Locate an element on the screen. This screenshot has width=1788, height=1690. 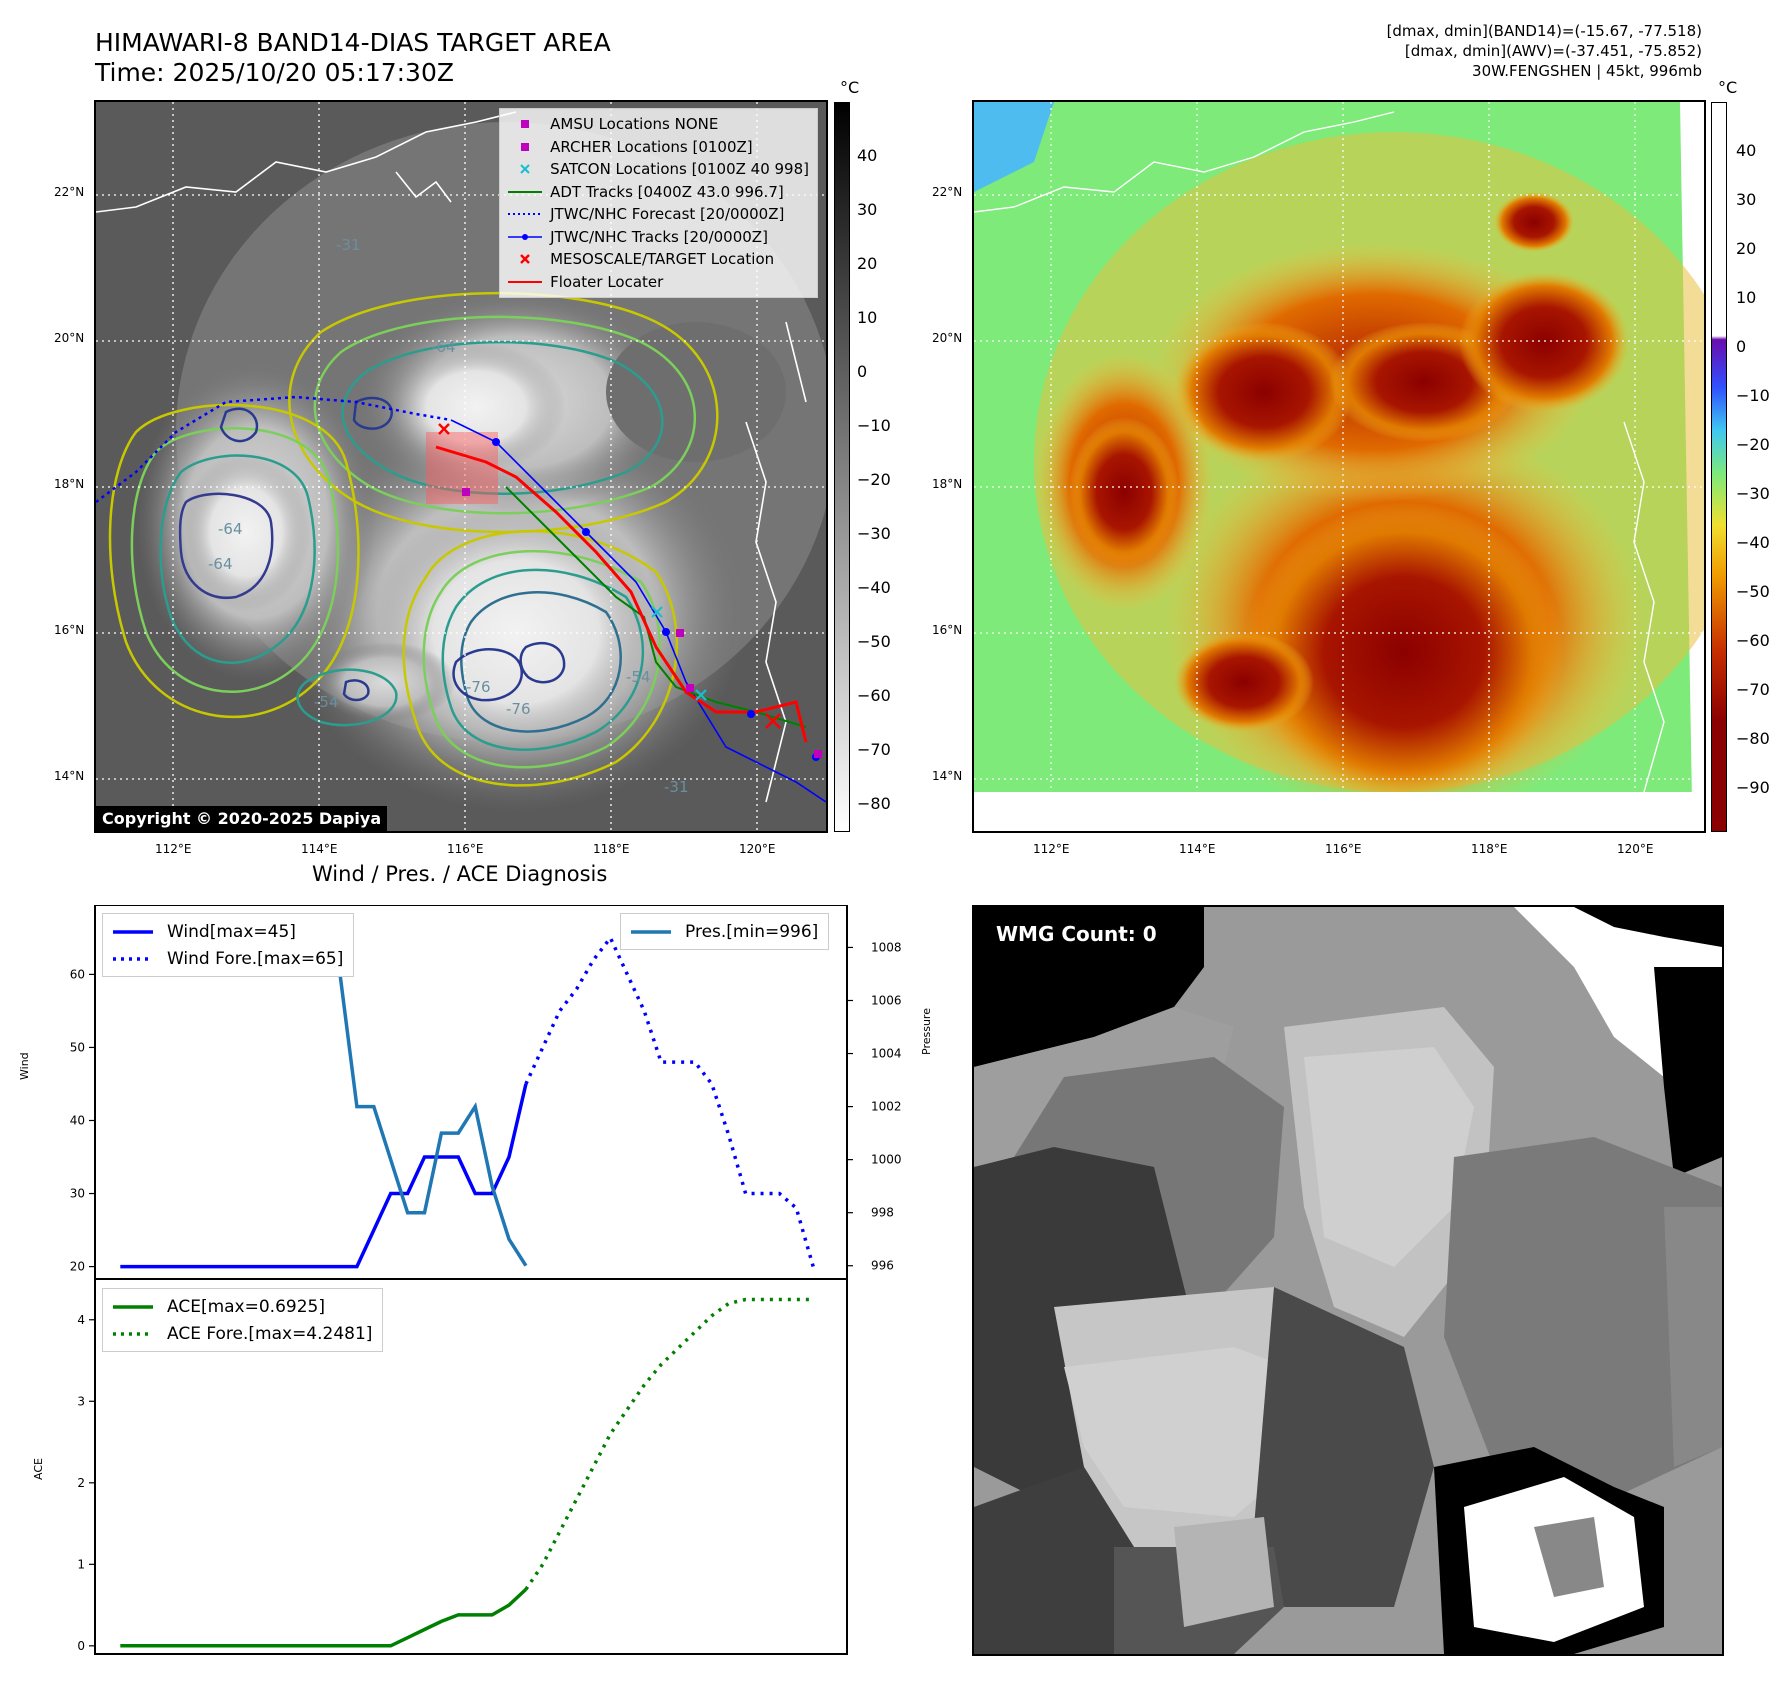
colorbar-awv-tick-label: 20 is located at coordinates (1746, 248).